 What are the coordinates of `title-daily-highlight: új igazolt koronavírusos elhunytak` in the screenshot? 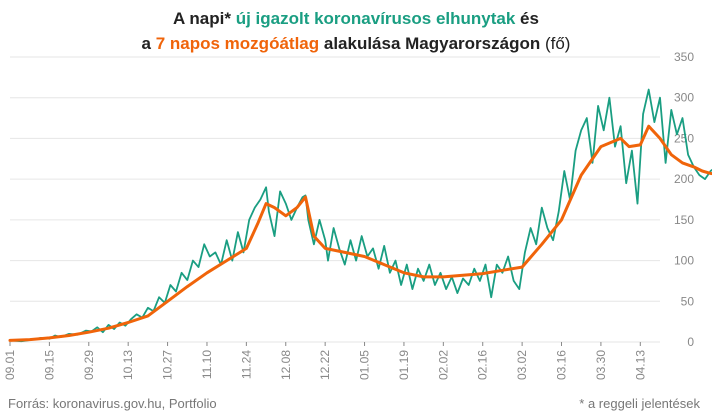 It's located at (375, 18).